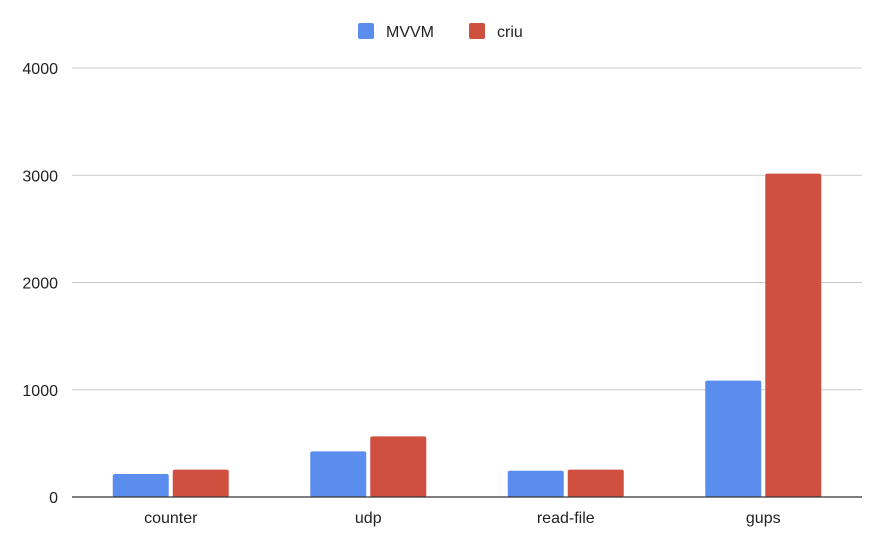  I want to click on bar-mvvm-gups, so click(733, 438).